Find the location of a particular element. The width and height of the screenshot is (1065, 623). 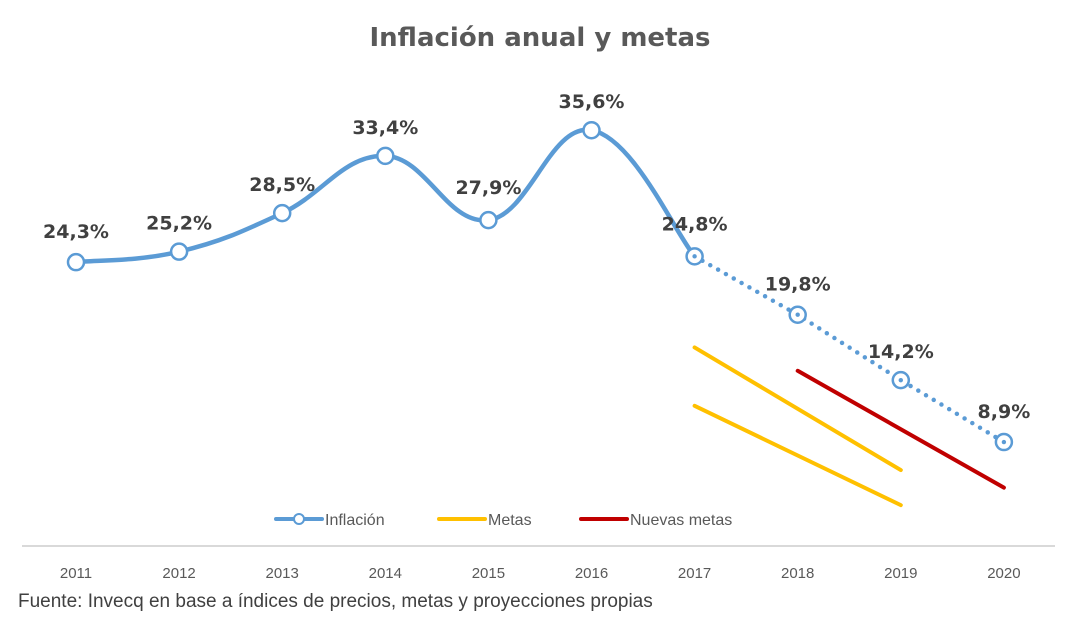

data-label: 27,9% is located at coordinates (488, 188).